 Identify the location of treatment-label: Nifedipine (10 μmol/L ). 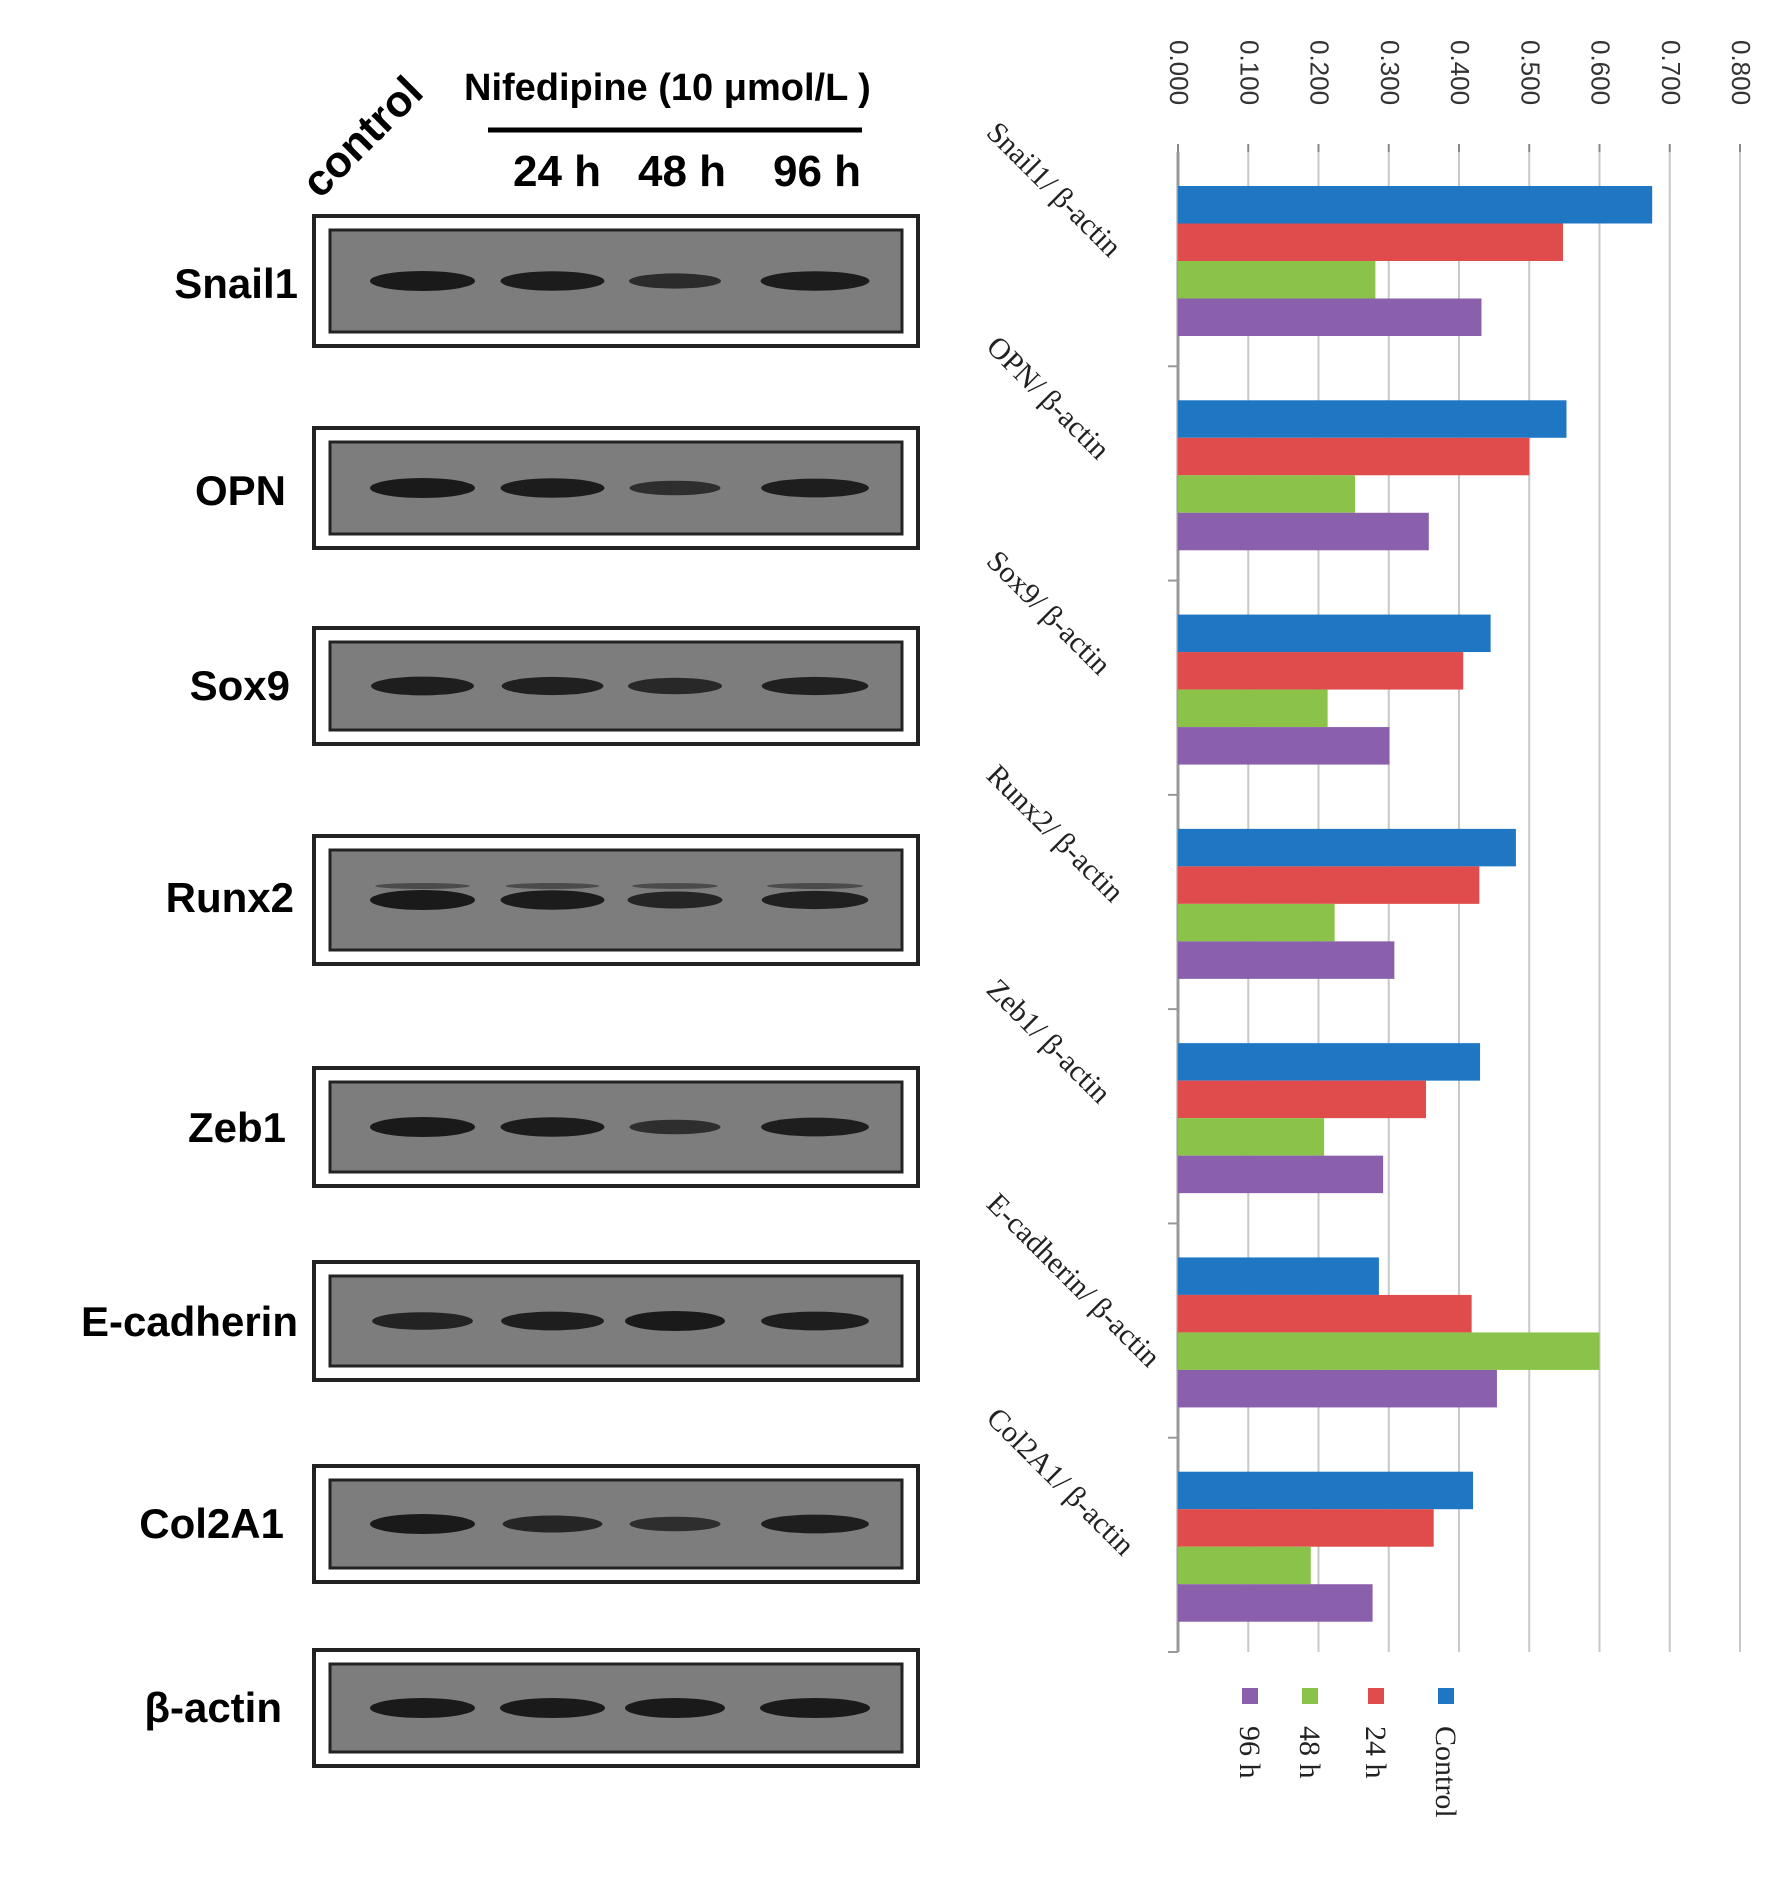
(667, 88).